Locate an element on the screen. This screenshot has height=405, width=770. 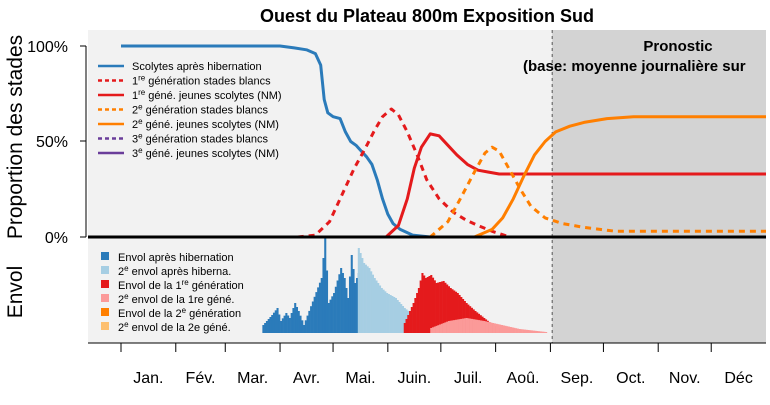
legend-label: 1re génération stades blancs is located at coordinates (201, 81).